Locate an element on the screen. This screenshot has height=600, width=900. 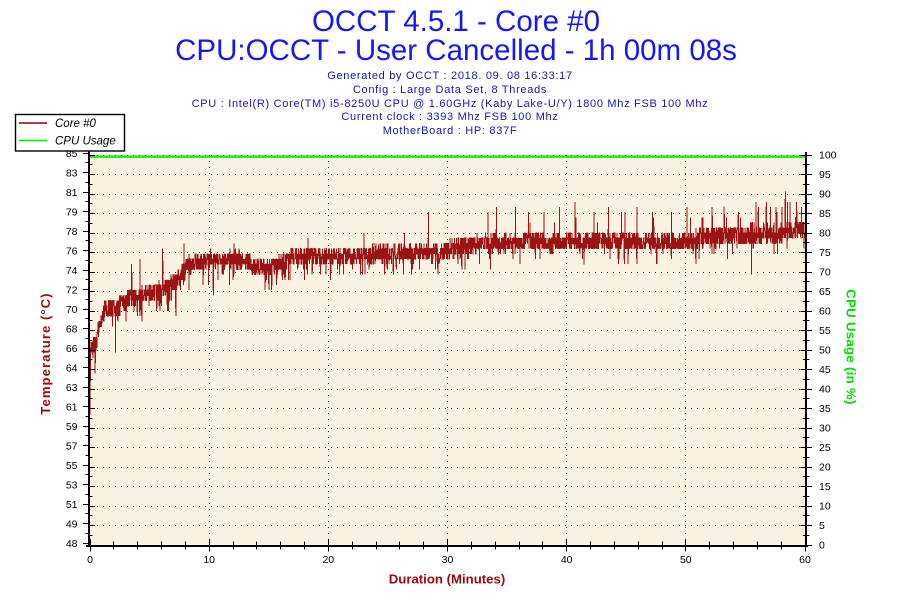
svg-text: Core #0 is located at coordinates (76, 124).